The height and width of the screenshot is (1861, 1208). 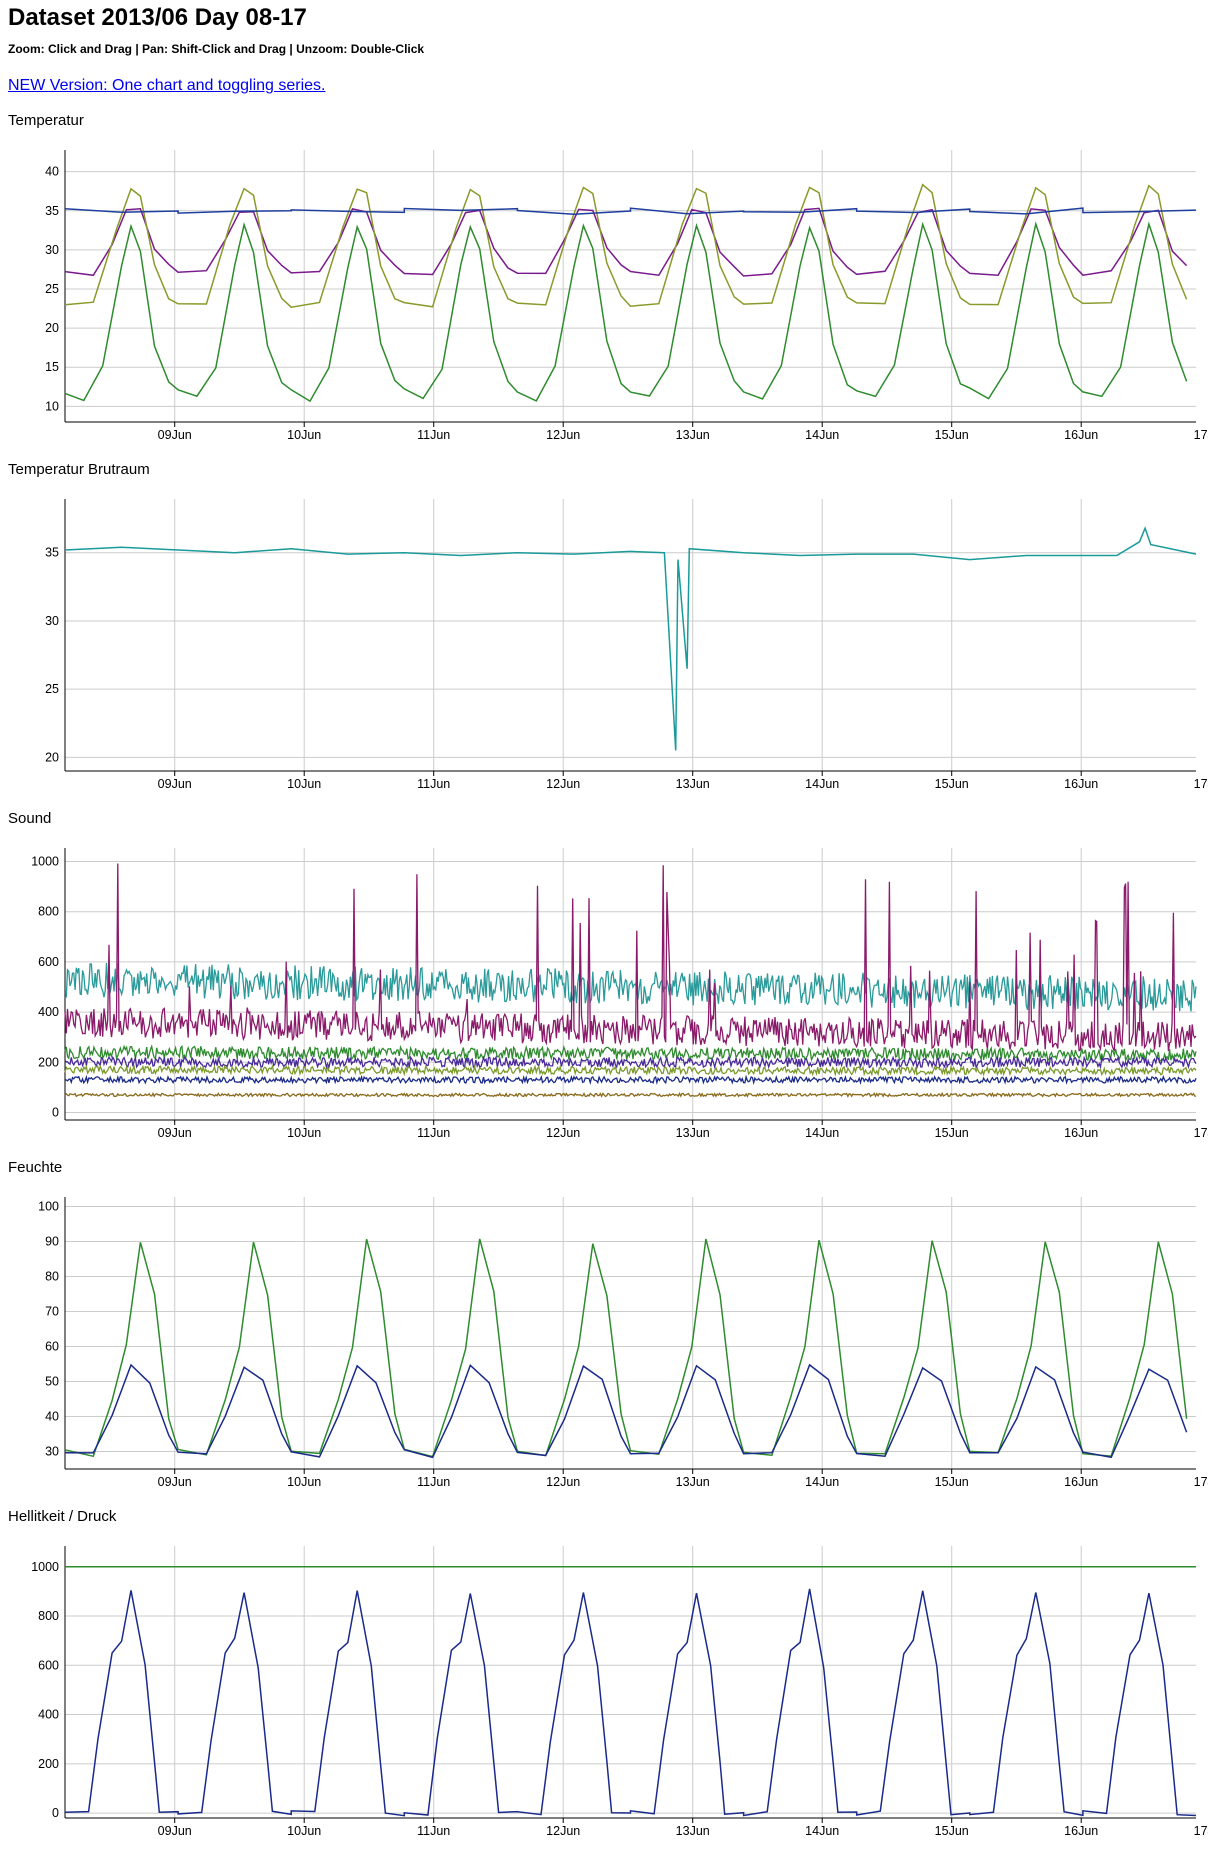 I want to click on y-tick-label: 80, so click(x=52, y=1277).